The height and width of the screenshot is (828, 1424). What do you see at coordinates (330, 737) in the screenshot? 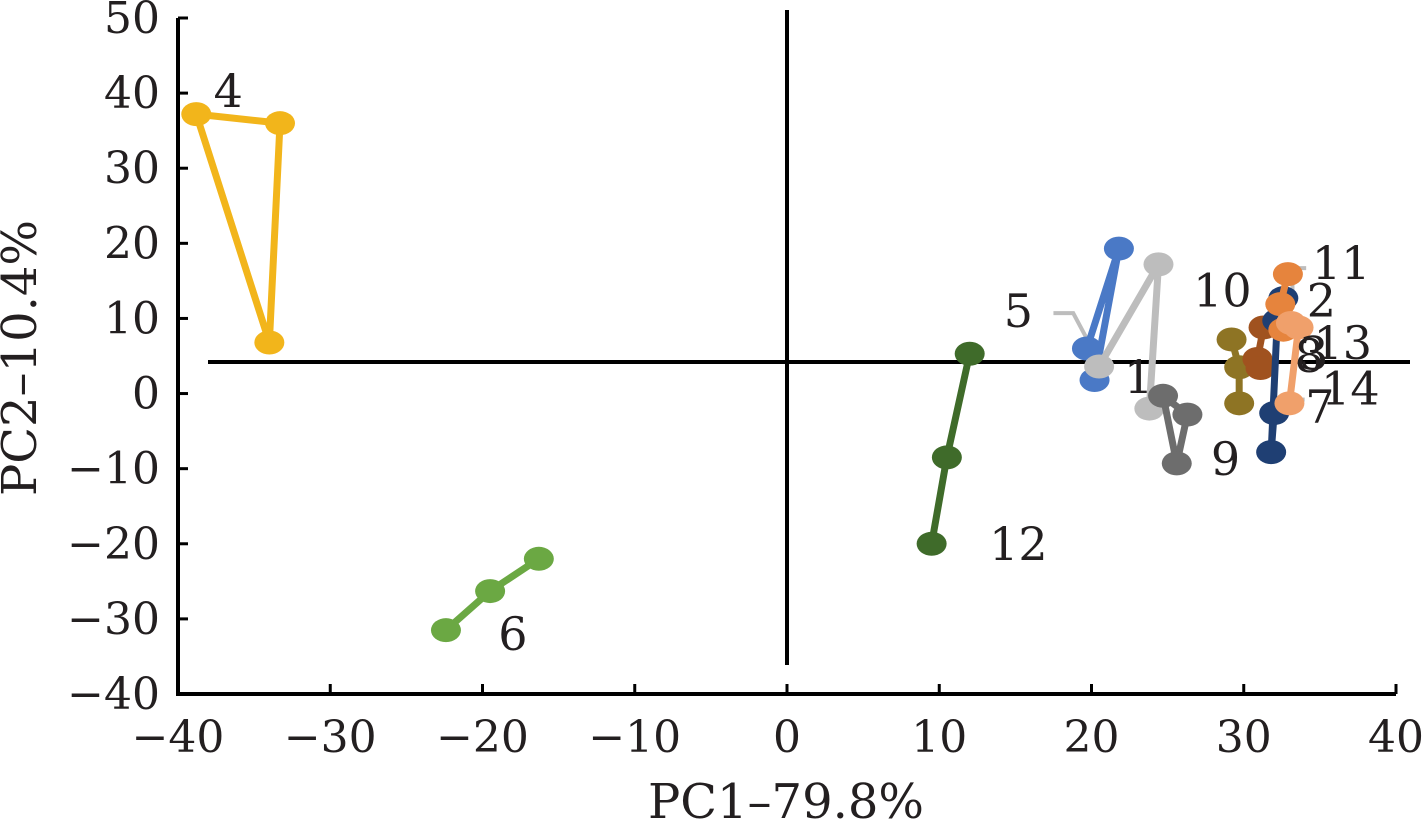
I see `x-tick-label: −30` at bounding box center [330, 737].